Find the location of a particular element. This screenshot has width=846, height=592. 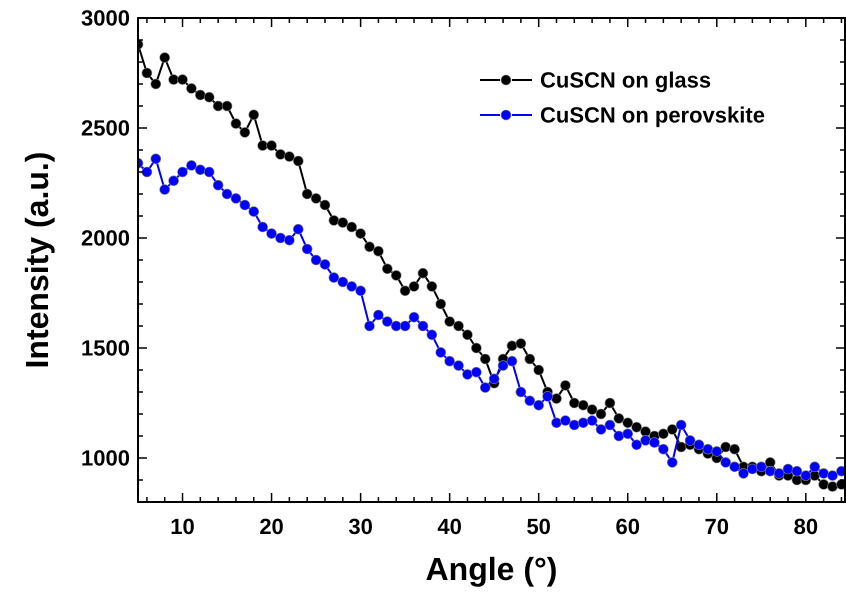

x-tick-label: 80 is located at coordinates (806, 526).